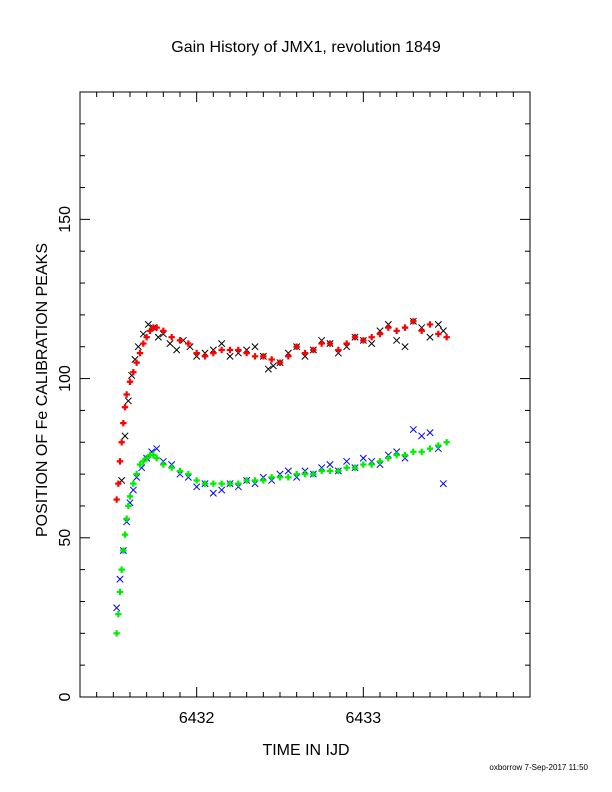 This screenshot has height=792, width=612. I want to click on y-tick-label: 150, so click(65, 219).